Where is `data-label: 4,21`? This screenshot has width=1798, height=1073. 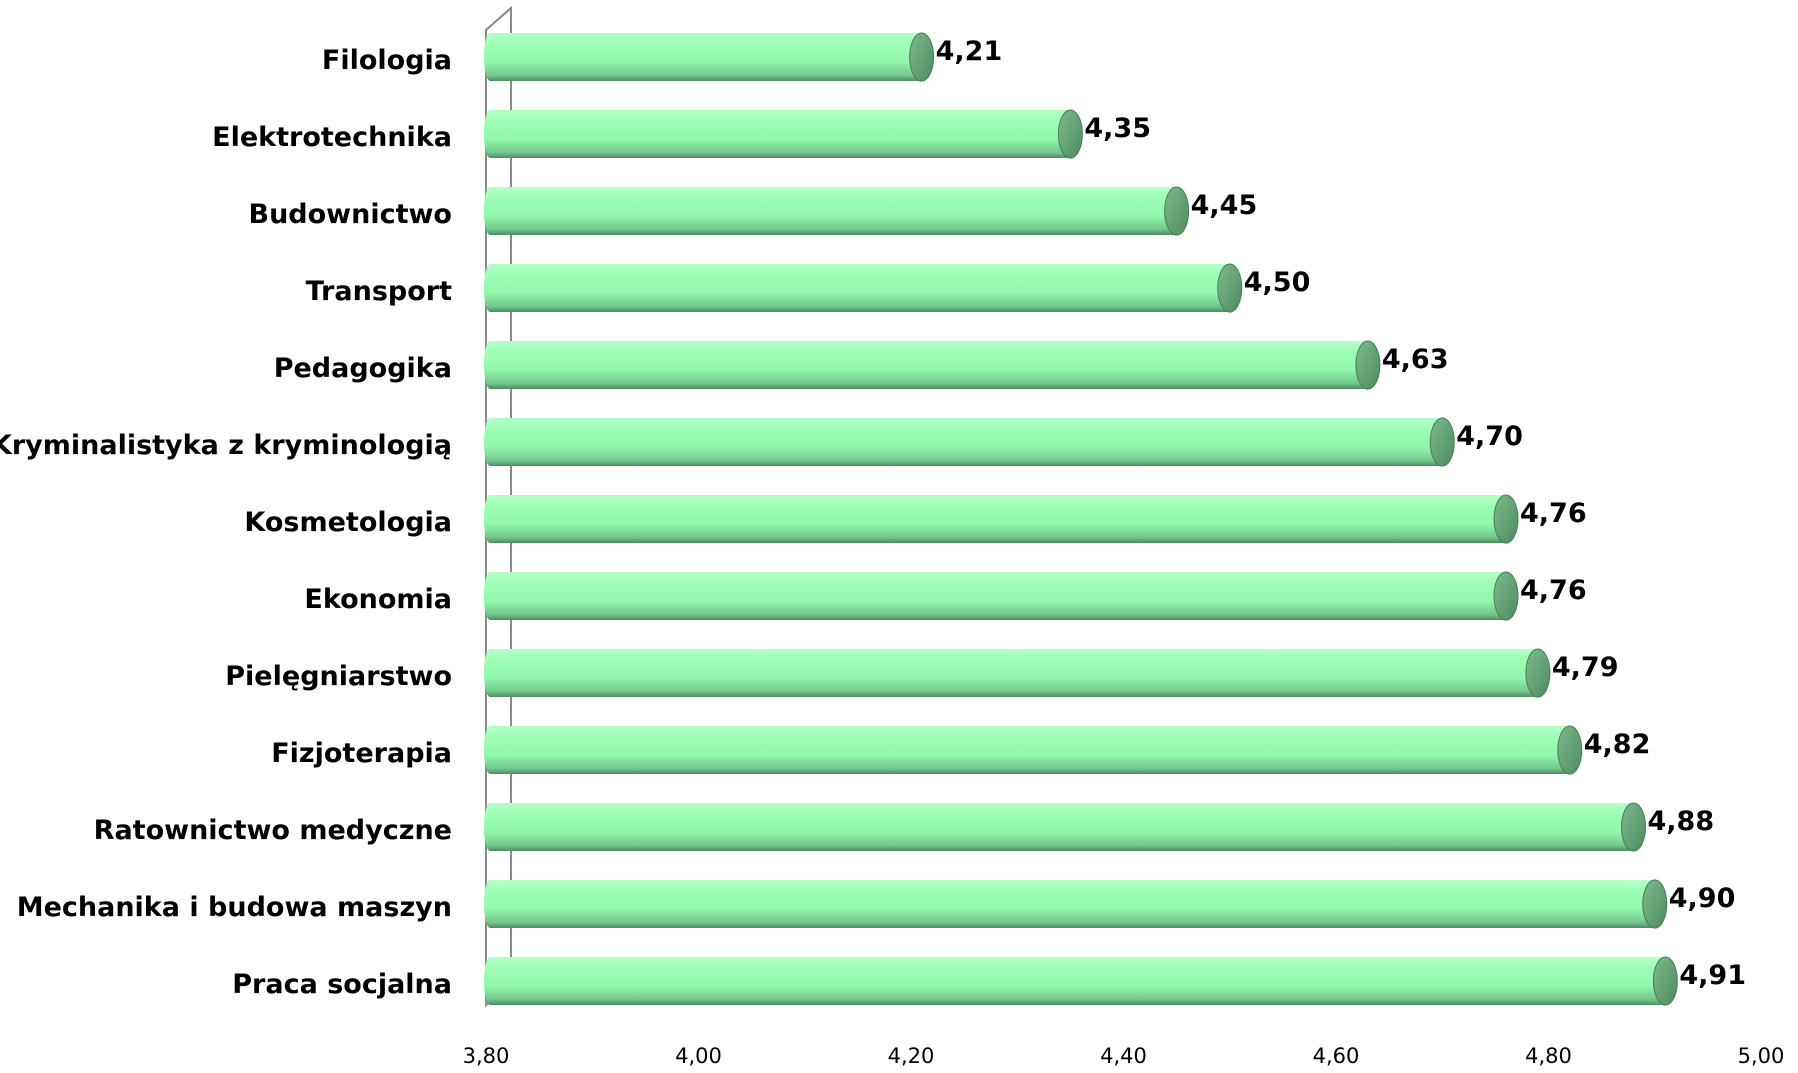
data-label: 4,21 is located at coordinates (969, 51).